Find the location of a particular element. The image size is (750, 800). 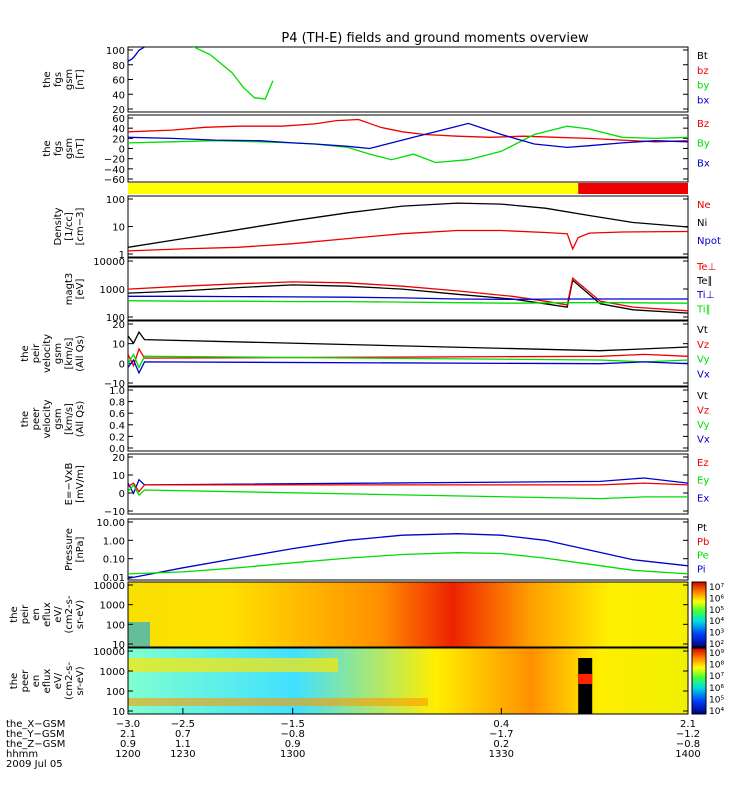

fgs-gsm-y-tick: 60 is located at coordinates (118, 119).